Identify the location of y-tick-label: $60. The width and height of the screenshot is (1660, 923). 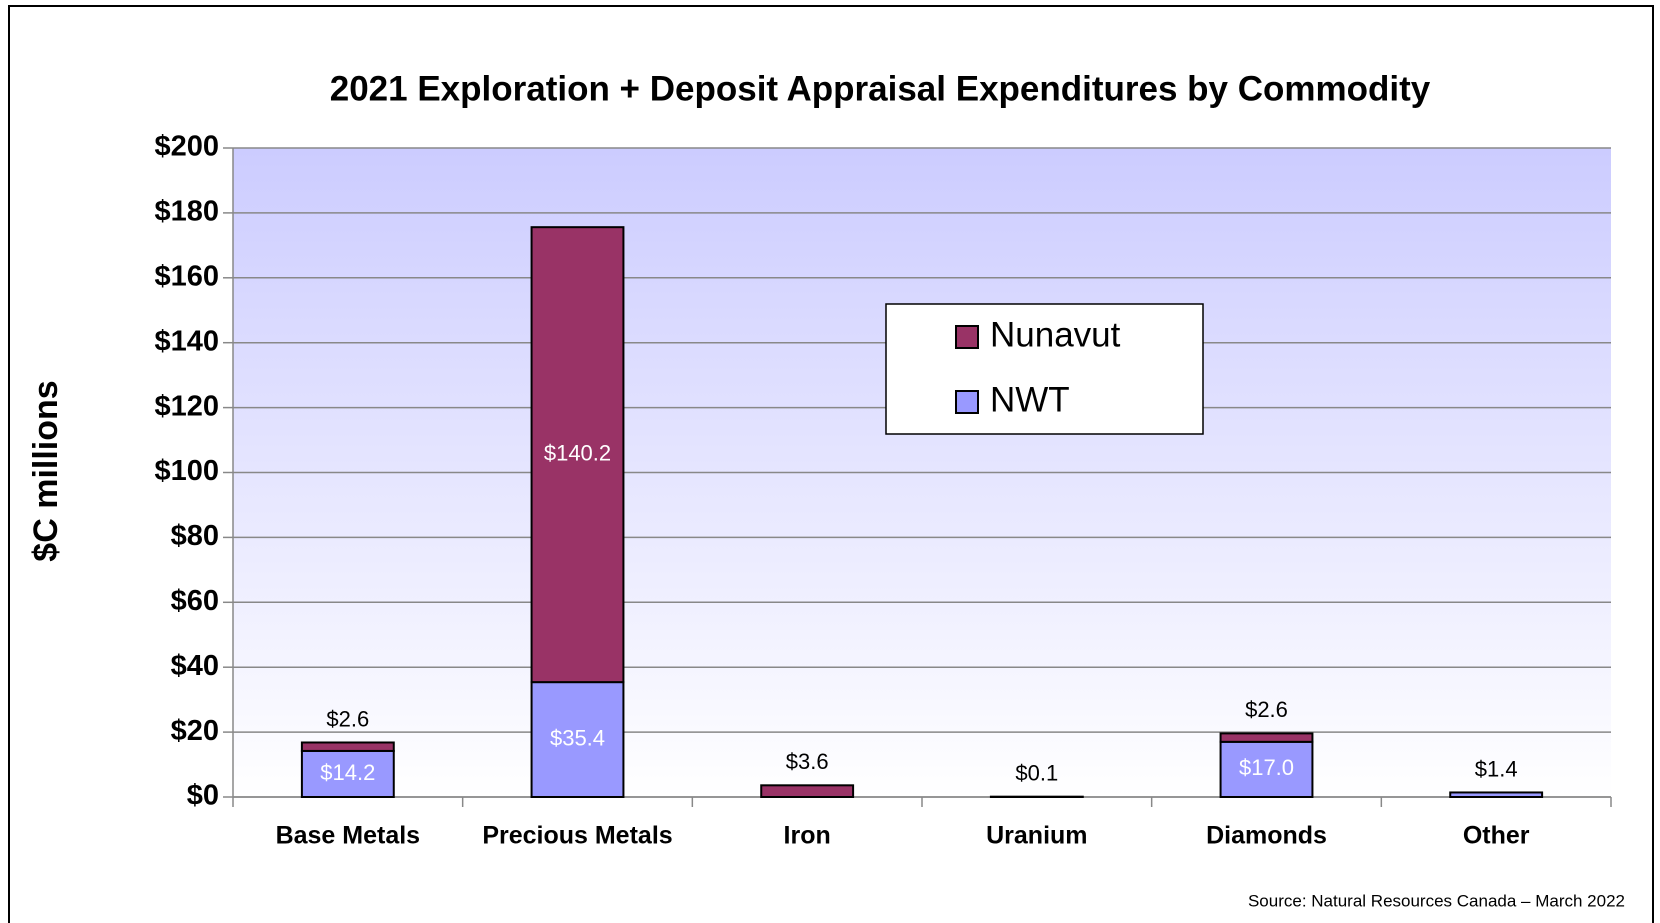
(195, 601).